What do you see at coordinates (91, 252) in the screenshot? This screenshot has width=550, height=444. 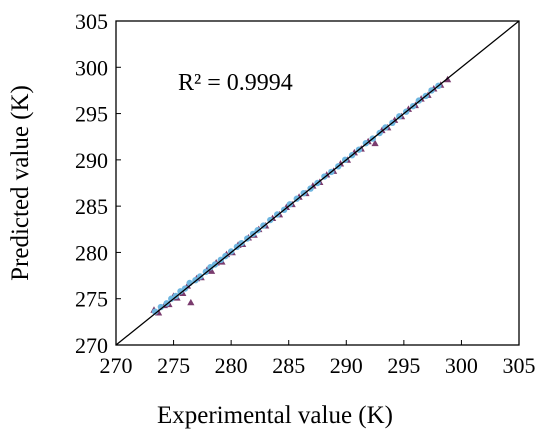 I see `y-tick-label: 280` at bounding box center [91, 252].